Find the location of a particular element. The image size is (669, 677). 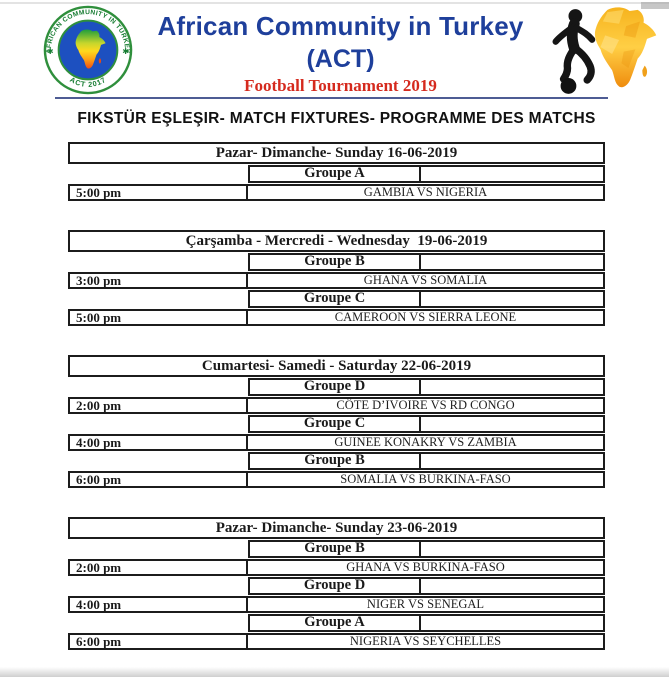

fixture-date-row: Pazar- Dimanche- Sunday 23-06-2019 is located at coordinates (336, 528).